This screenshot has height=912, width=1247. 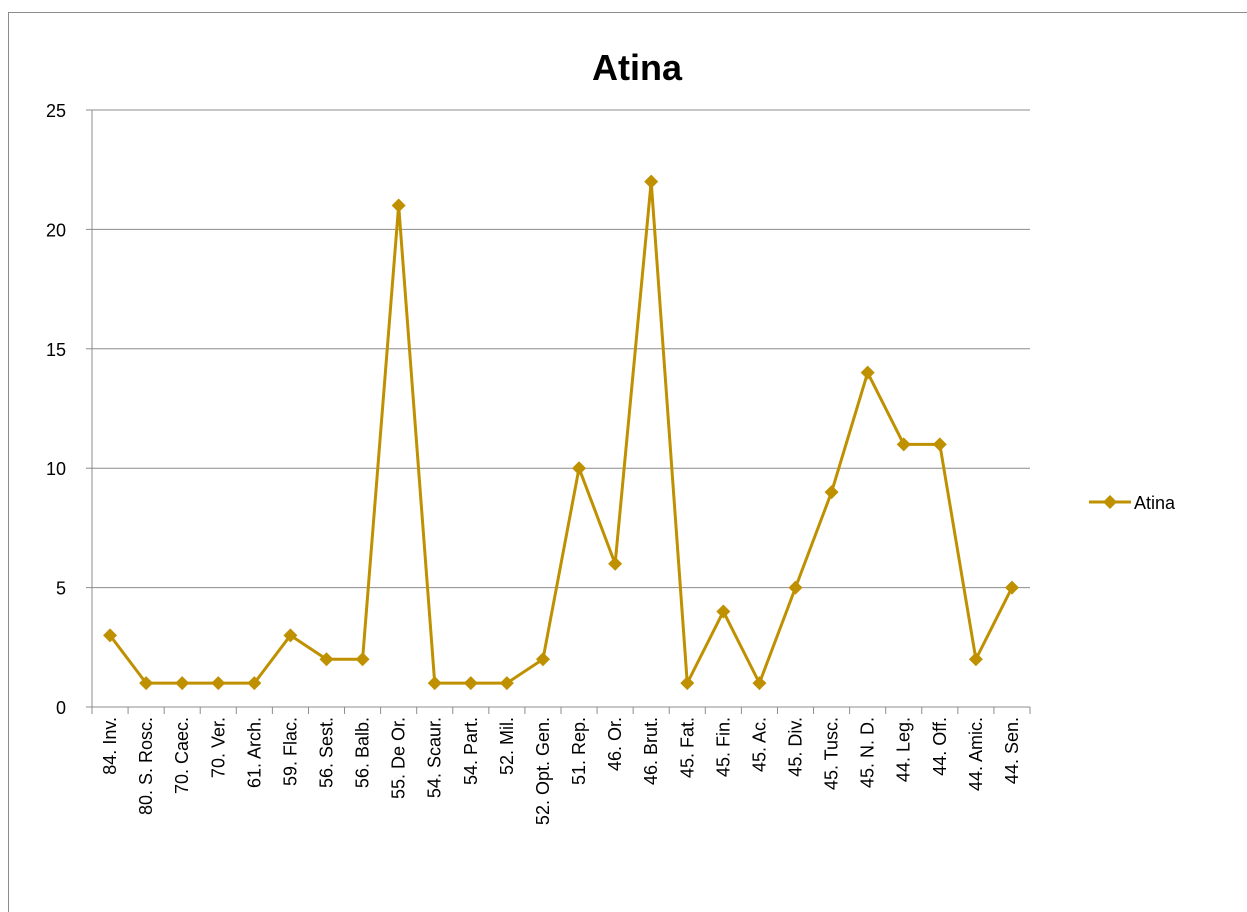 I want to click on y-tick-label: 15, so click(x=56, y=350).